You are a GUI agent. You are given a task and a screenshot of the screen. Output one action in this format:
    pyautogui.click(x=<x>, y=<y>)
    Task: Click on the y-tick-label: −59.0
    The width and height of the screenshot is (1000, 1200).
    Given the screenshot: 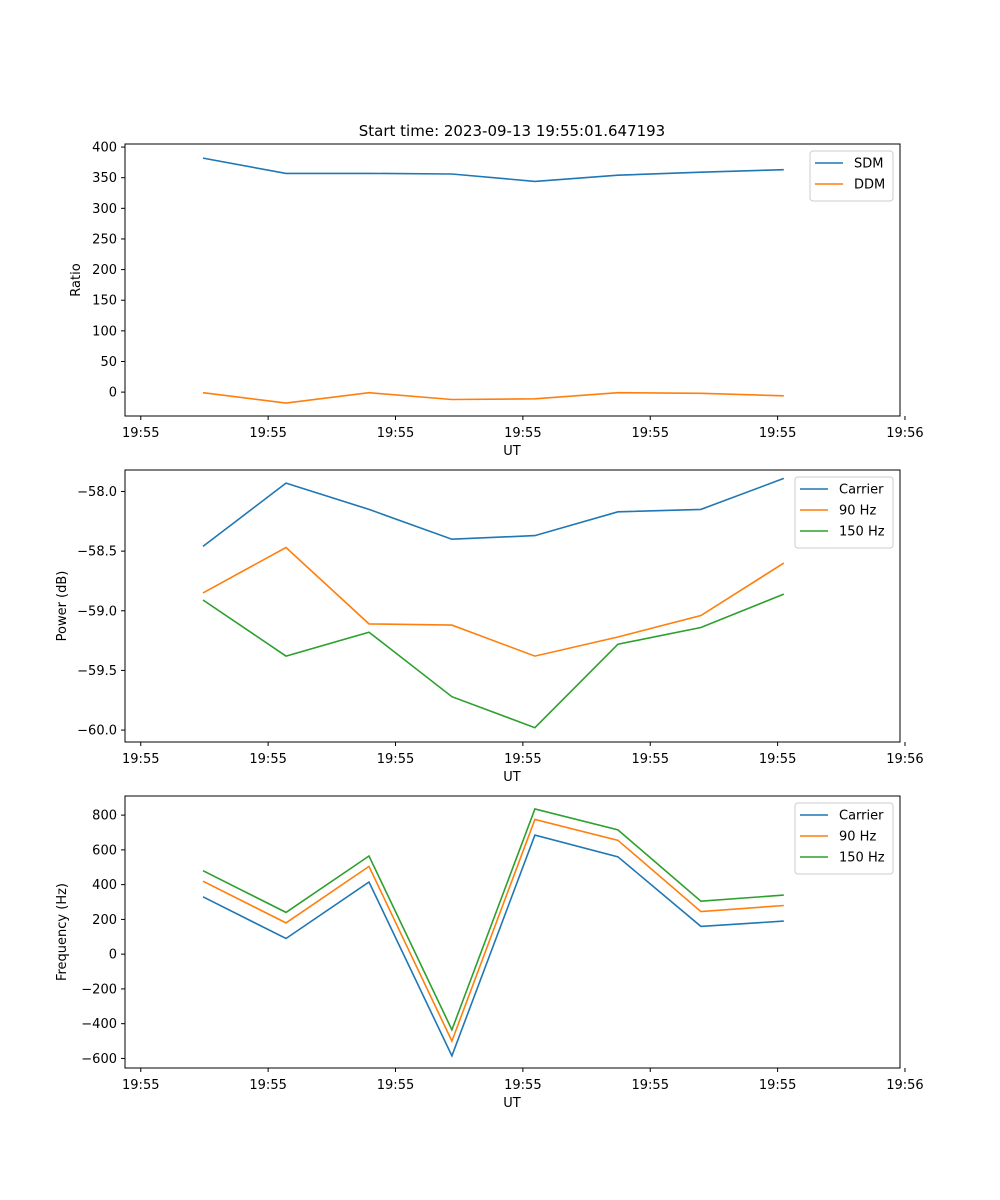 What is the action you would take?
    pyautogui.click(x=97, y=611)
    